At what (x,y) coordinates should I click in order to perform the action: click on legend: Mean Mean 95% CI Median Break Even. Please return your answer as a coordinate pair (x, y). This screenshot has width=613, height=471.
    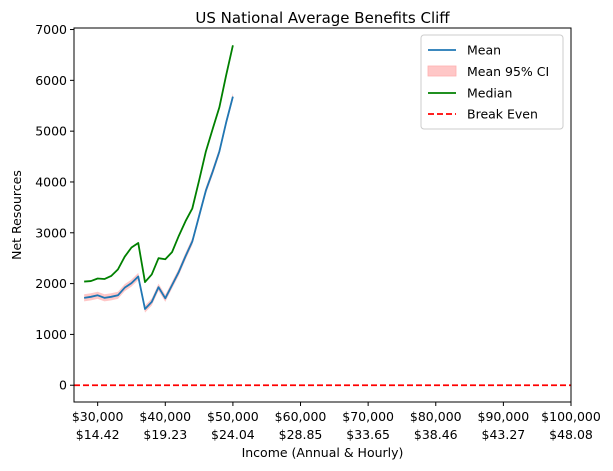
    Looking at the image, I should click on (492, 82).